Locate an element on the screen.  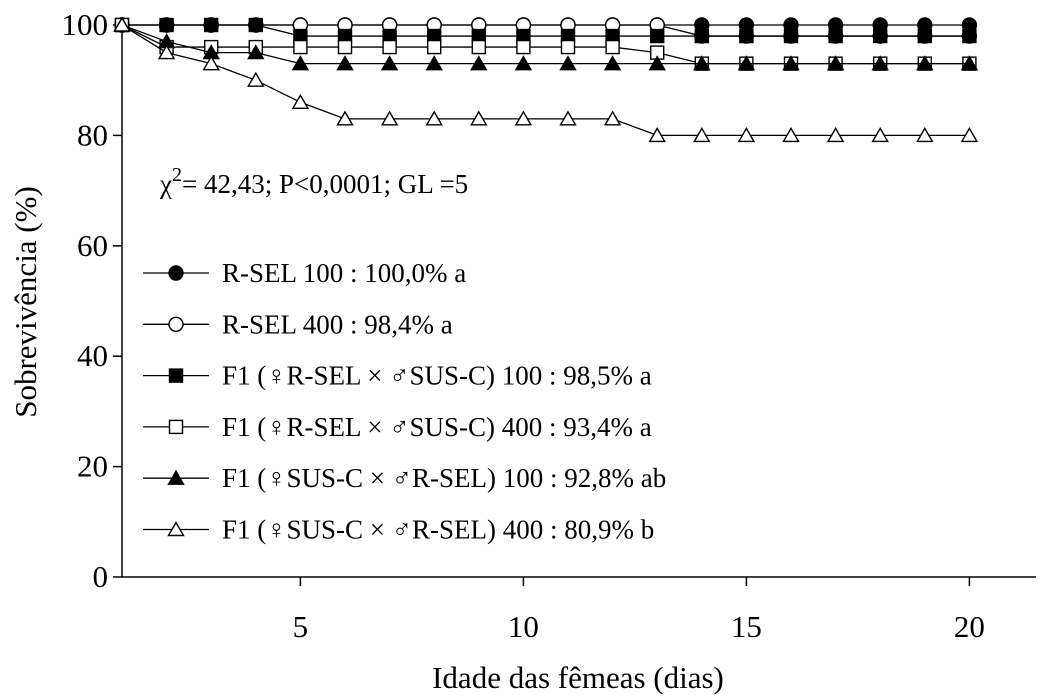
legend-item-2: R-SEL 400 : 98,4% a is located at coordinates (298, 324).